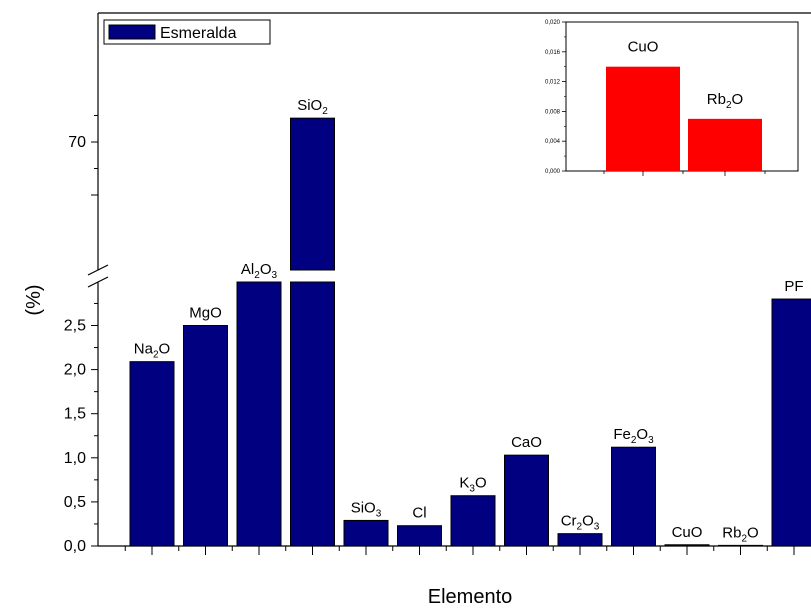 The width and height of the screenshot is (811, 611). What do you see at coordinates (259, 271) in the screenshot?
I see `bar-label-2: Al2O3​` at bounding box center [259, 271].